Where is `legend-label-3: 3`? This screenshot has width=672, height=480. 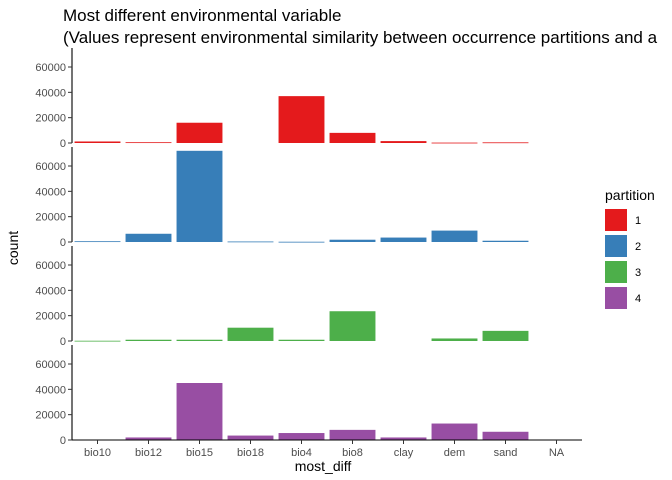 legend-label-3: 3 is located at coordinates (638, 273).